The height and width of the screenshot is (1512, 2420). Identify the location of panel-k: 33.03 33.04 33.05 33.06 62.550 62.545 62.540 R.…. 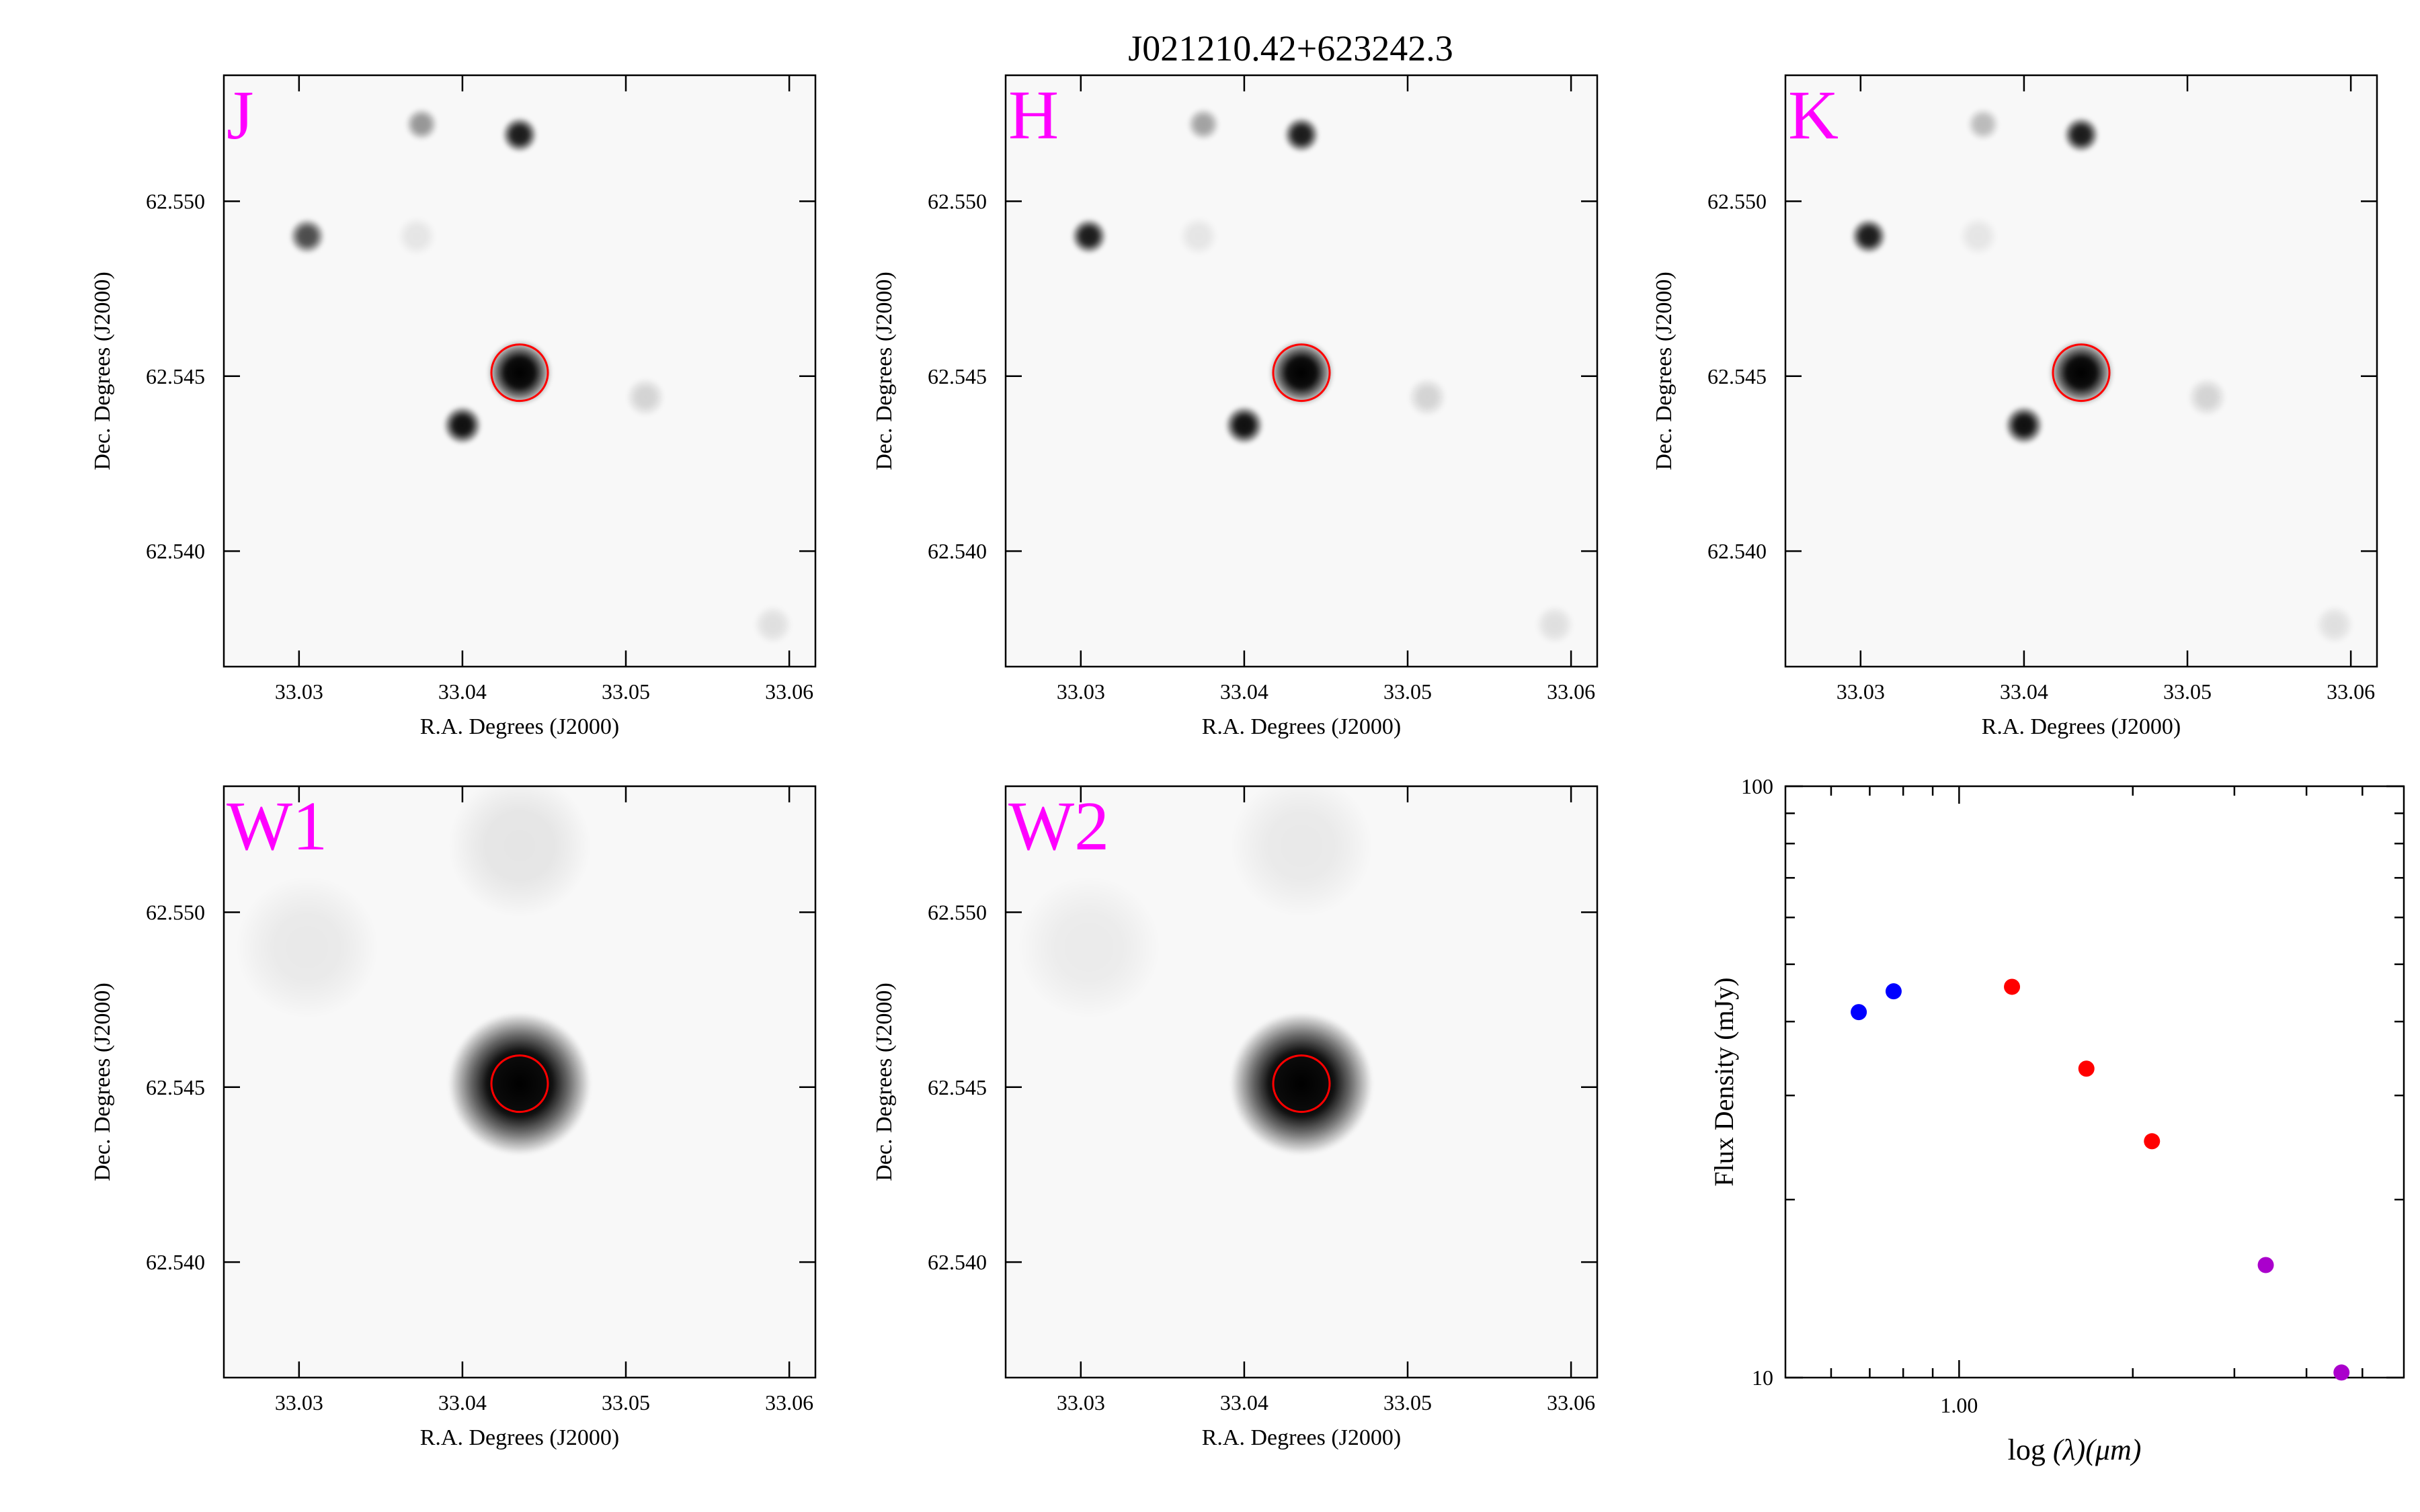
(2015, 407).